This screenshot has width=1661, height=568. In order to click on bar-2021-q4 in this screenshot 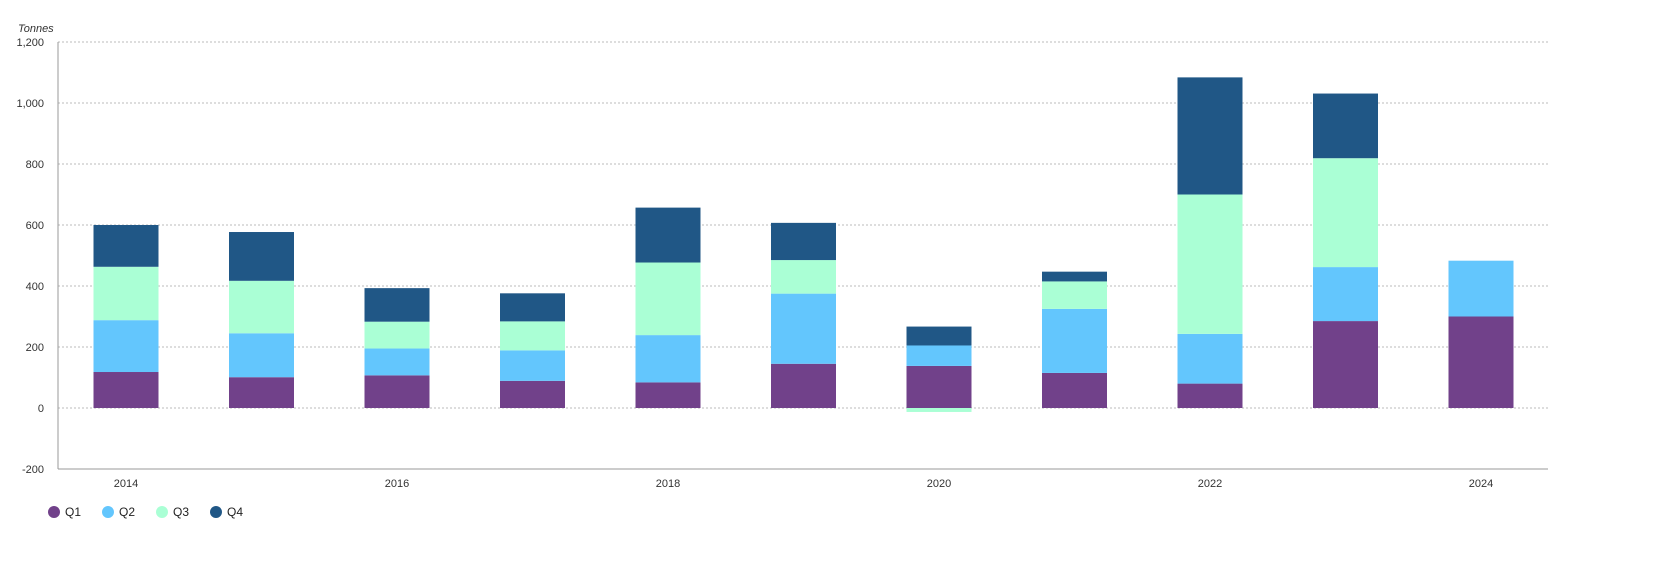, I will do `click(1074, 276)`.